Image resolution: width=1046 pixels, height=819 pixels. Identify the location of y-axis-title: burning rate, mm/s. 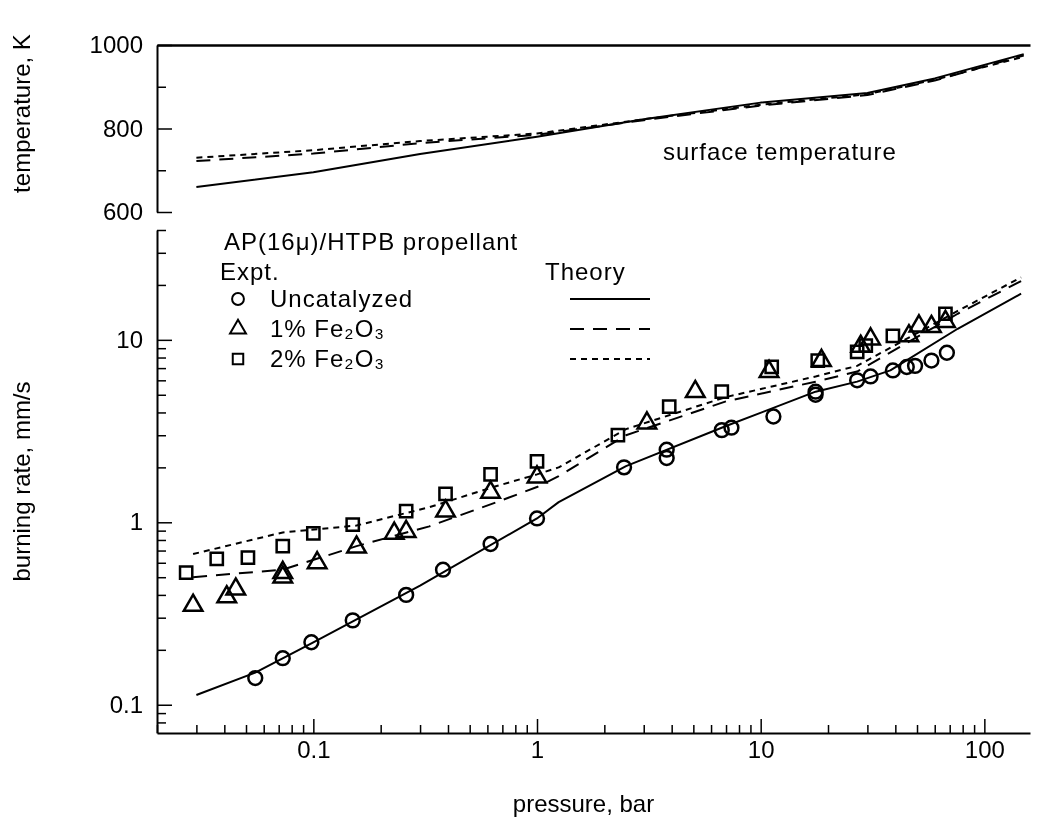
(21, 481).